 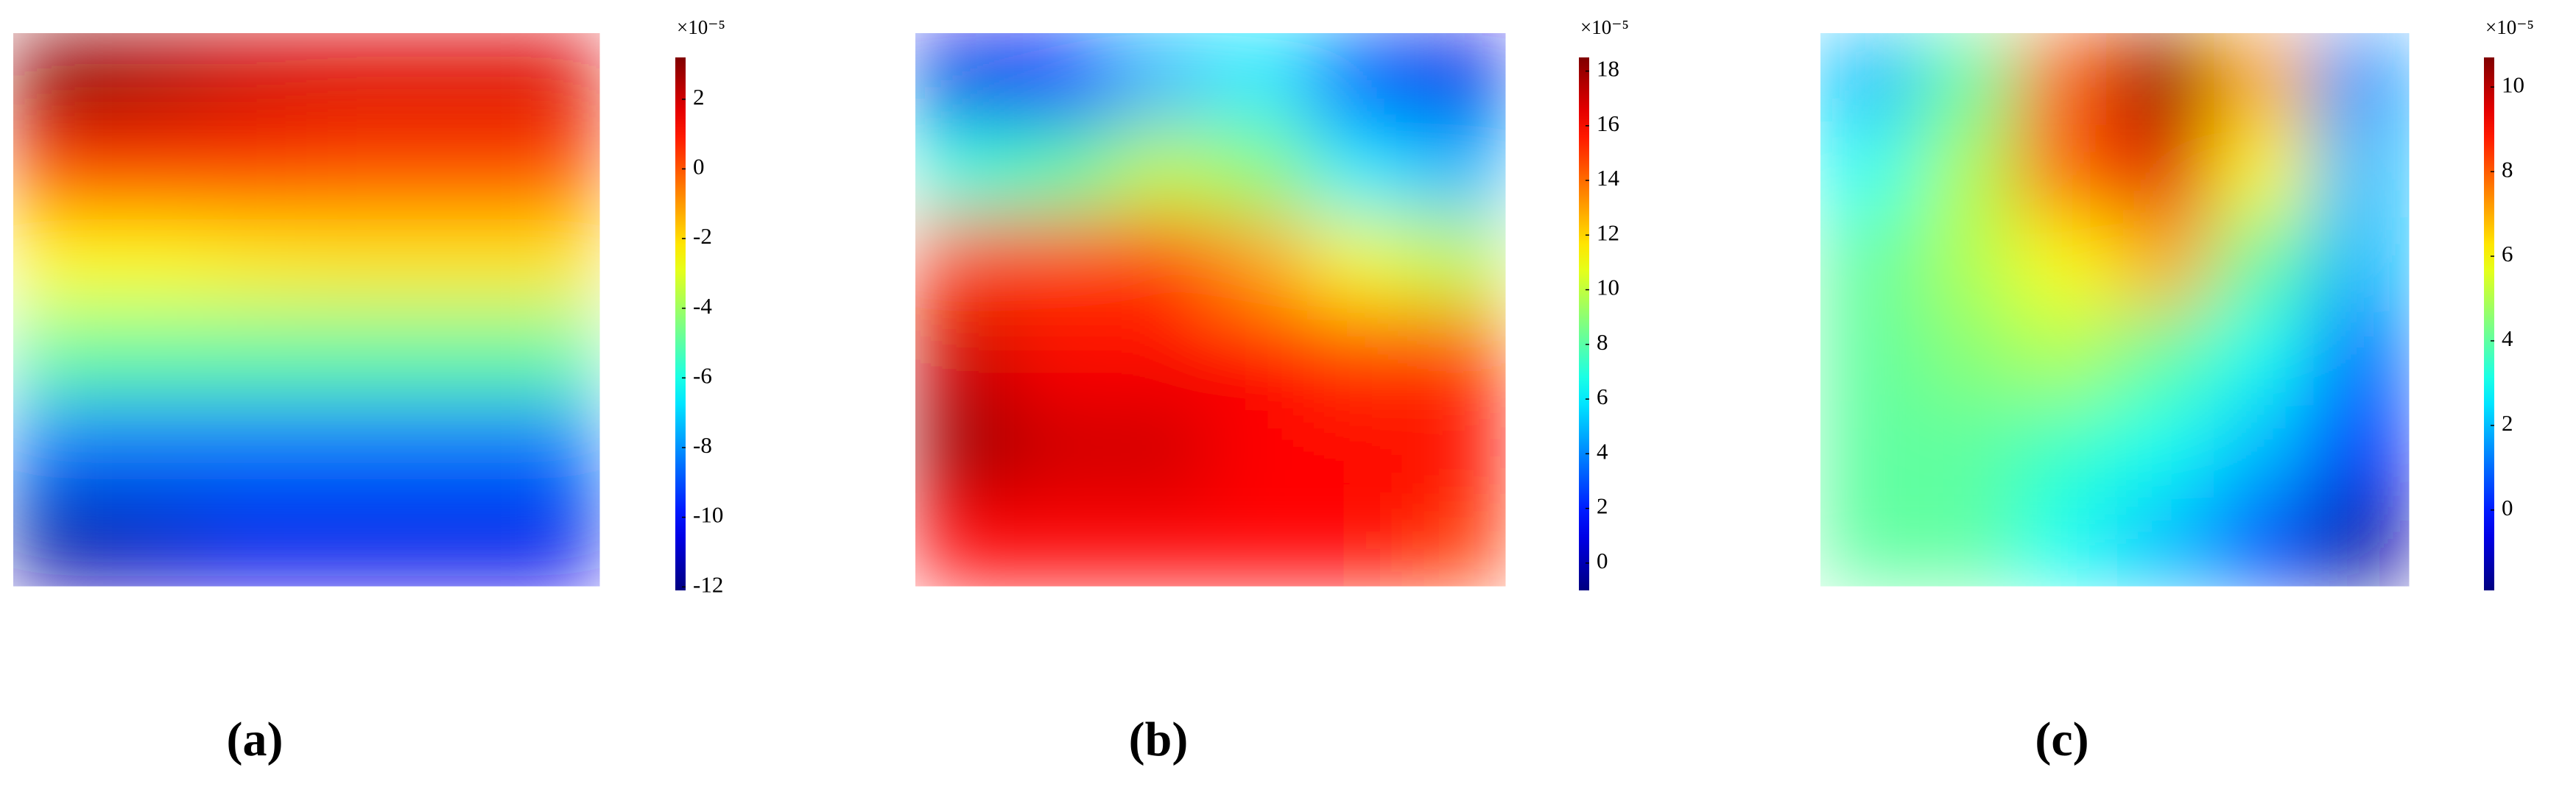 I want to click on colorbar-tick-label: 14, so click(x=1608, y=178).